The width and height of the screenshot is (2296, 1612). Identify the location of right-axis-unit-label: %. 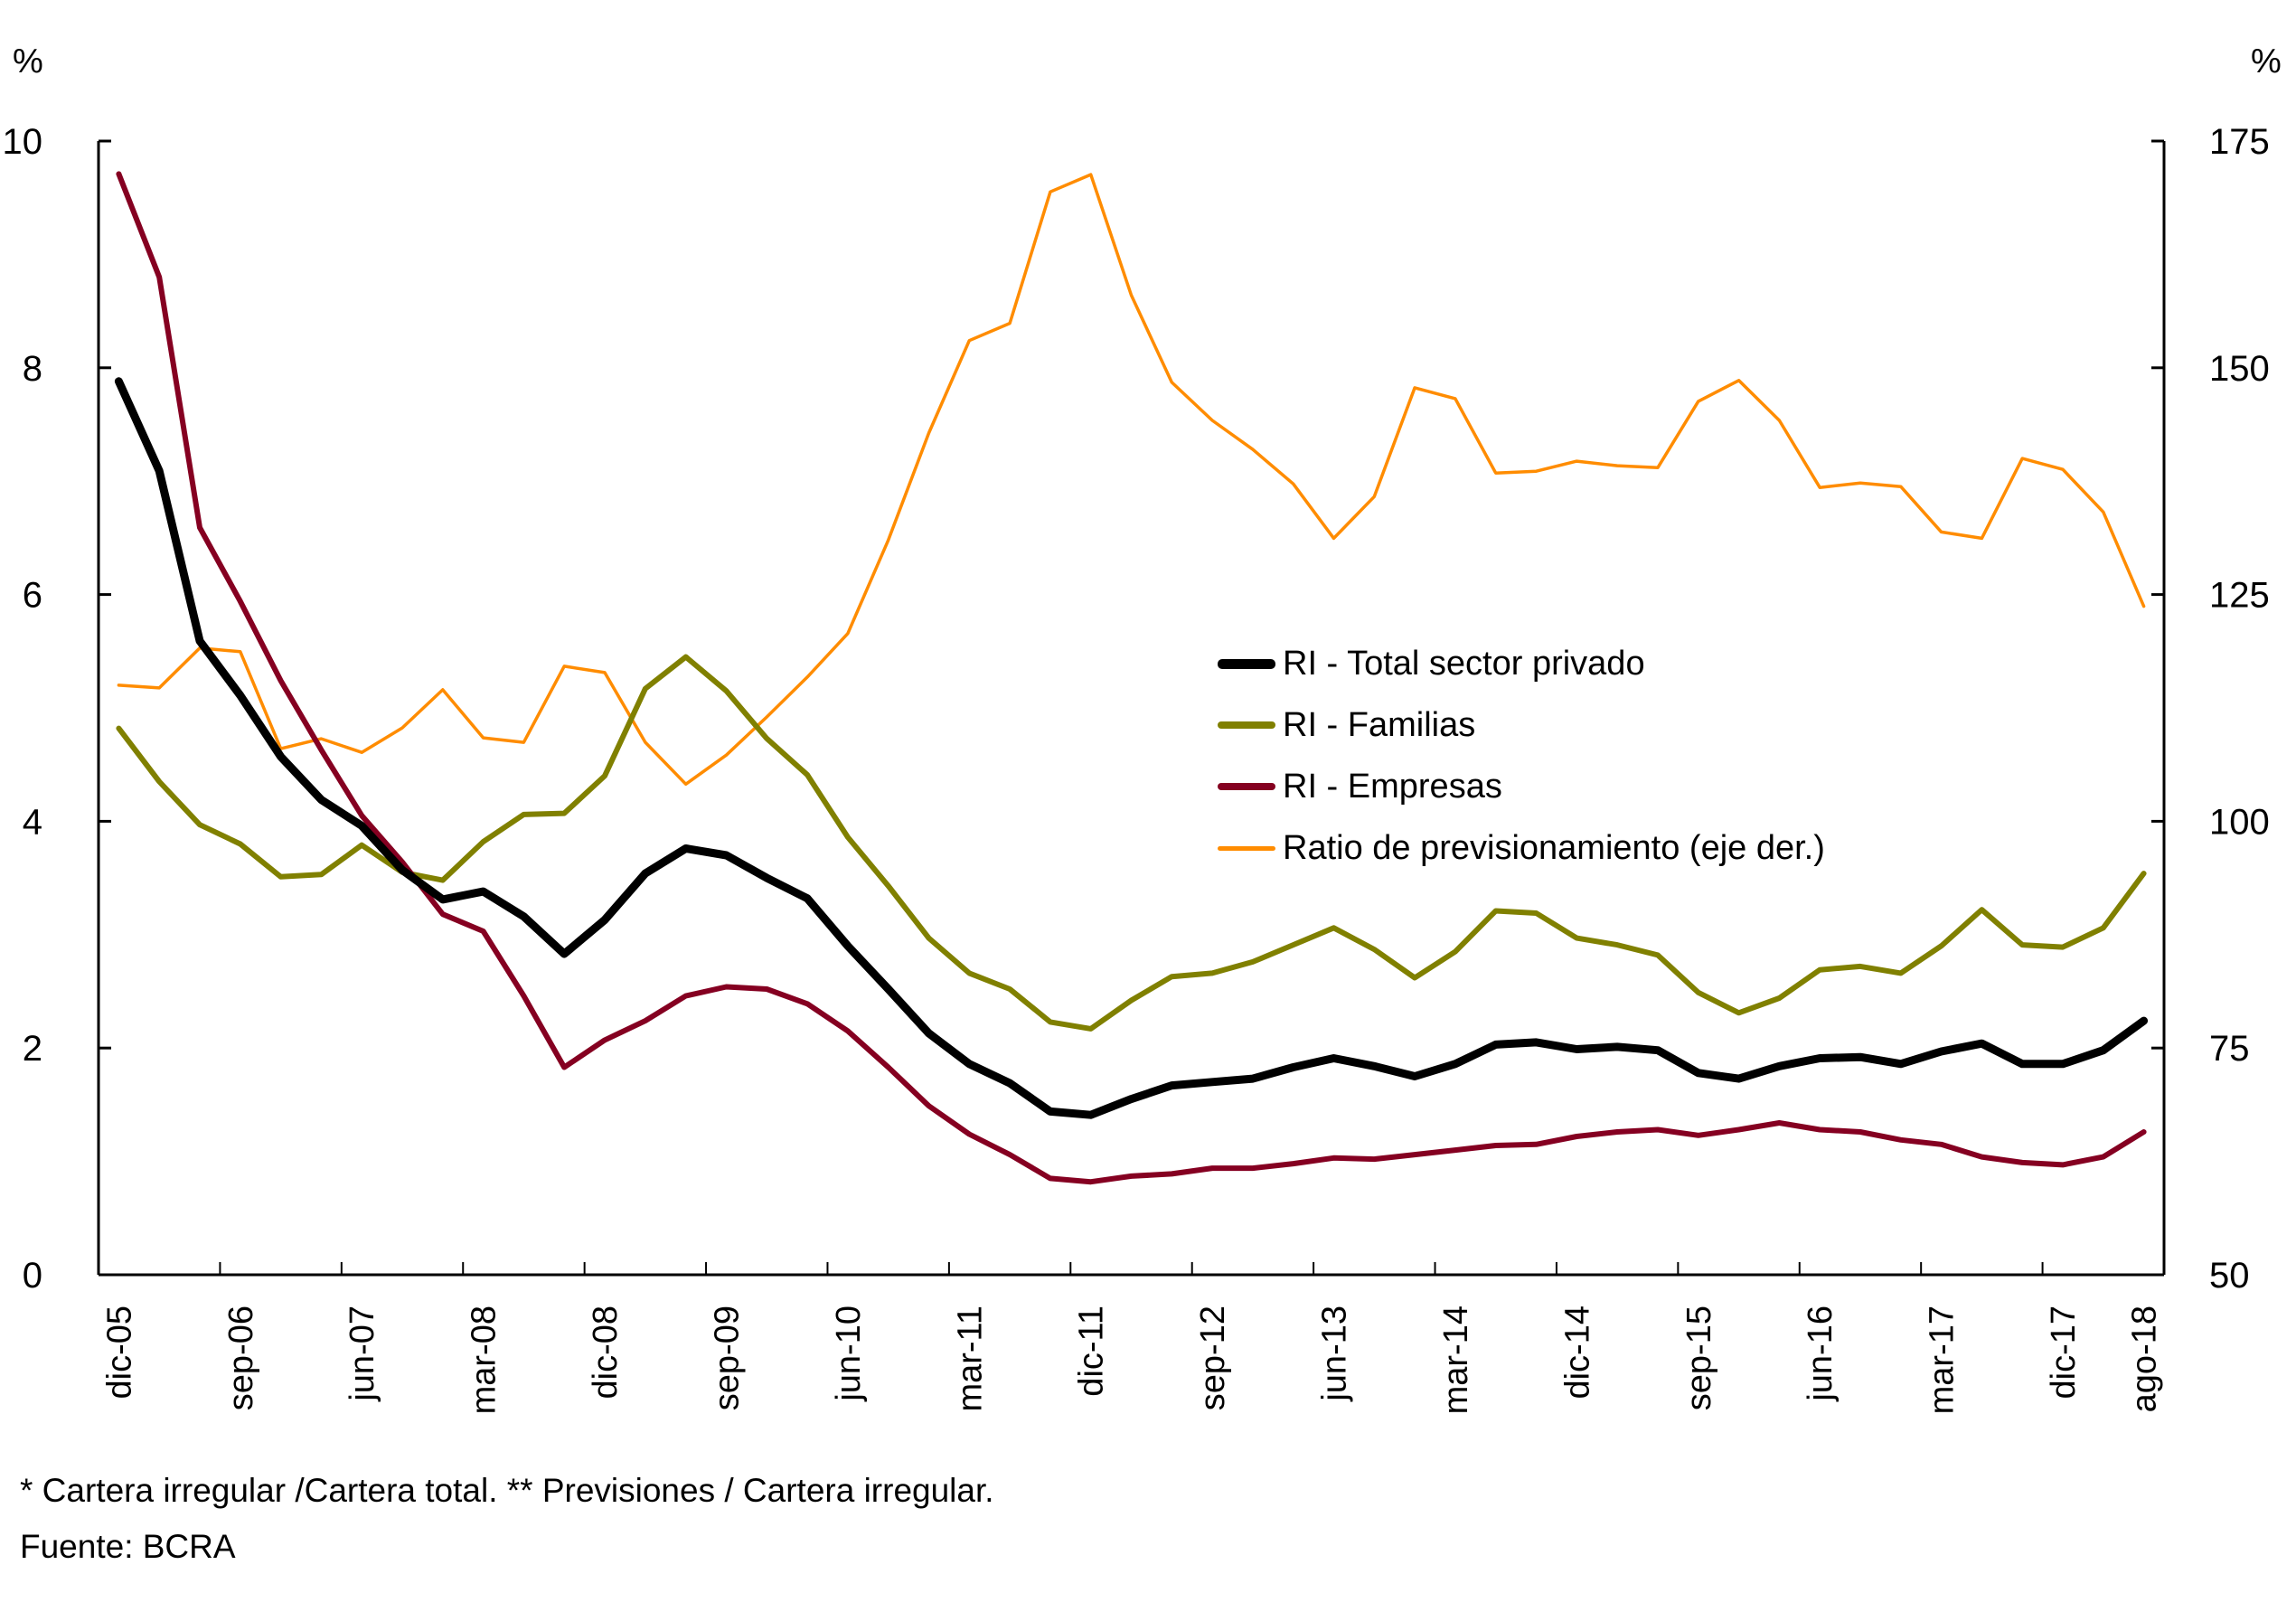
(2266, 61).